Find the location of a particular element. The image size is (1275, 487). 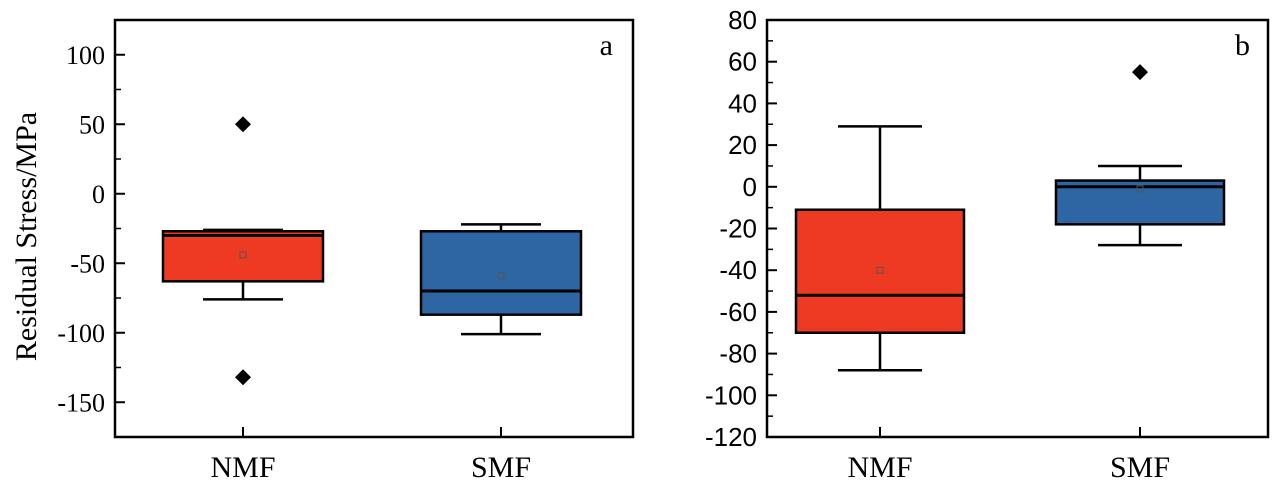

y-tick-label: 50 is located at coordinates (92, 124).